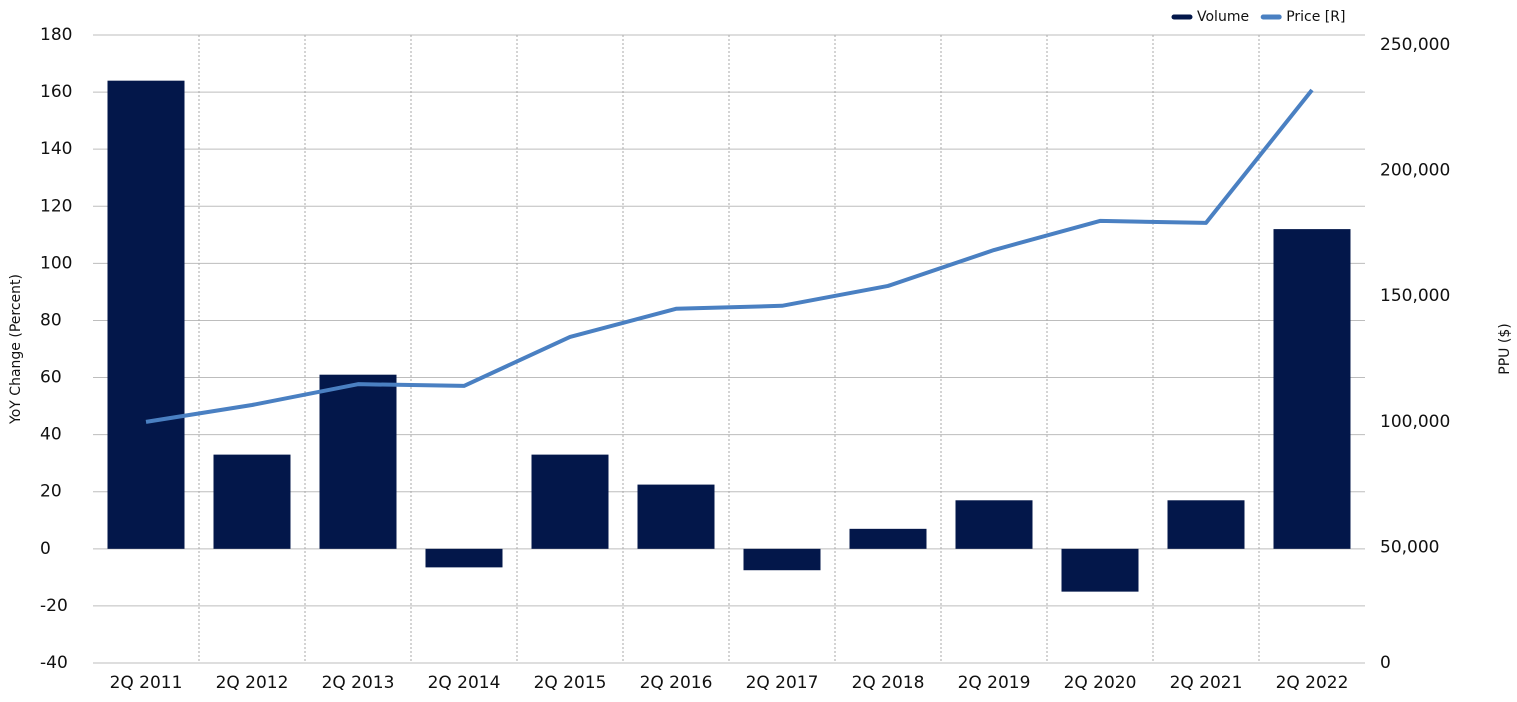  I want to click on y-tick-label: 140, so click(56, 149).